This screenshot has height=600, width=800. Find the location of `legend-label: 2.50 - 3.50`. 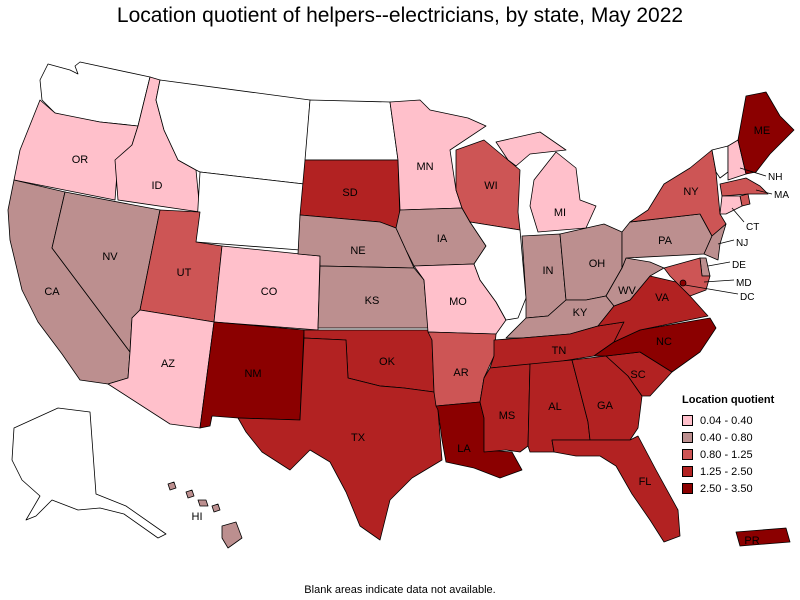

legend-label: 2.50 - 3.50 is located at coordinates (726, 488).